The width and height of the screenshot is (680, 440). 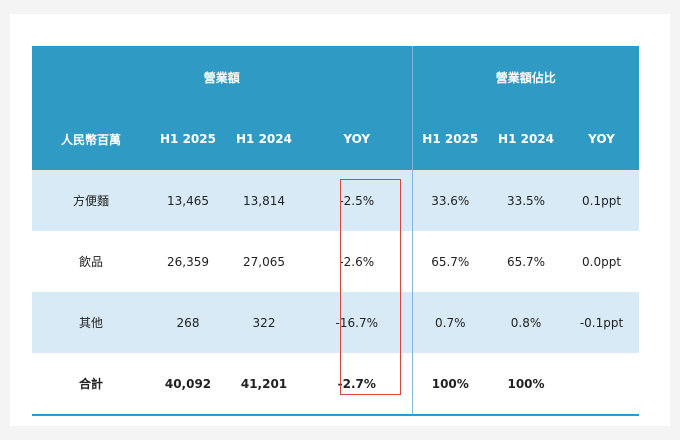 What do you see at coordinates (357, 261) in the screenshot?
I see `table-cell: -2.6%` at bounding box center [357, 261].